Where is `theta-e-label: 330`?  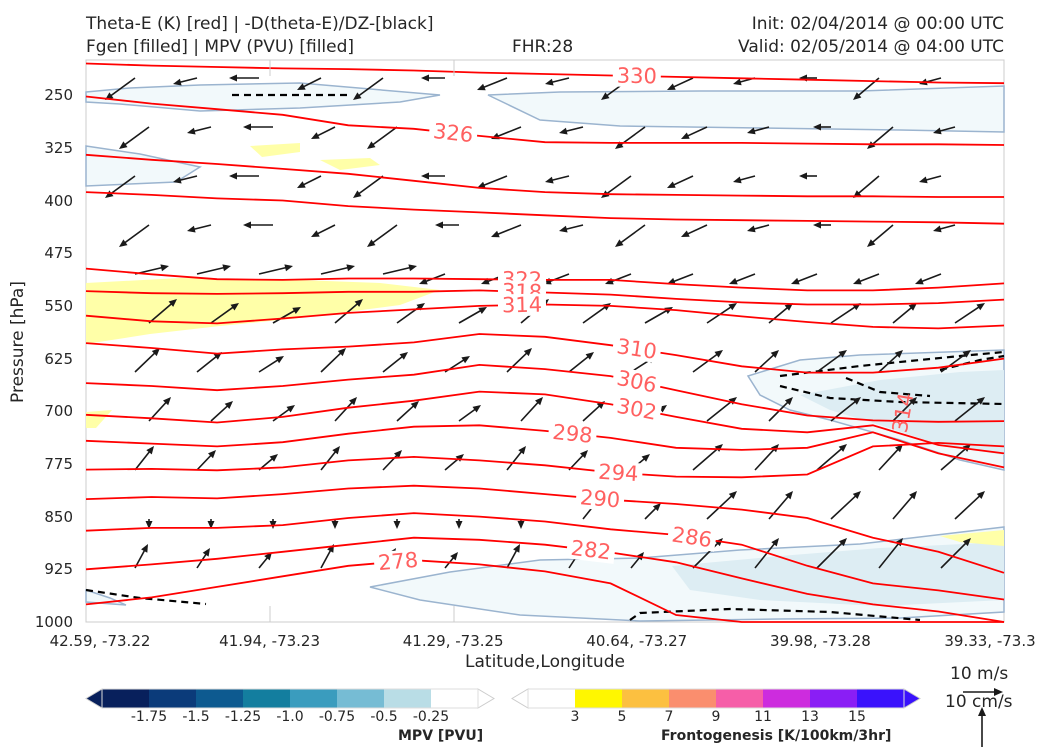
theta-e-label: 330 is located at coordinates (637, 76).